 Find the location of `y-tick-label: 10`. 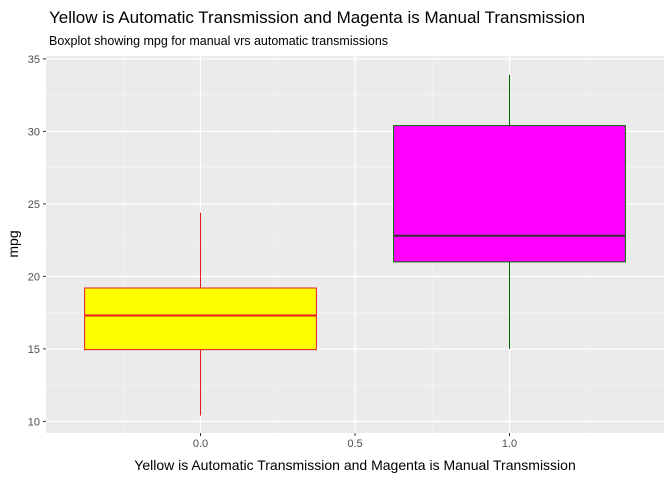

y-tick-label: 10 is located at coordinates (34, 422).